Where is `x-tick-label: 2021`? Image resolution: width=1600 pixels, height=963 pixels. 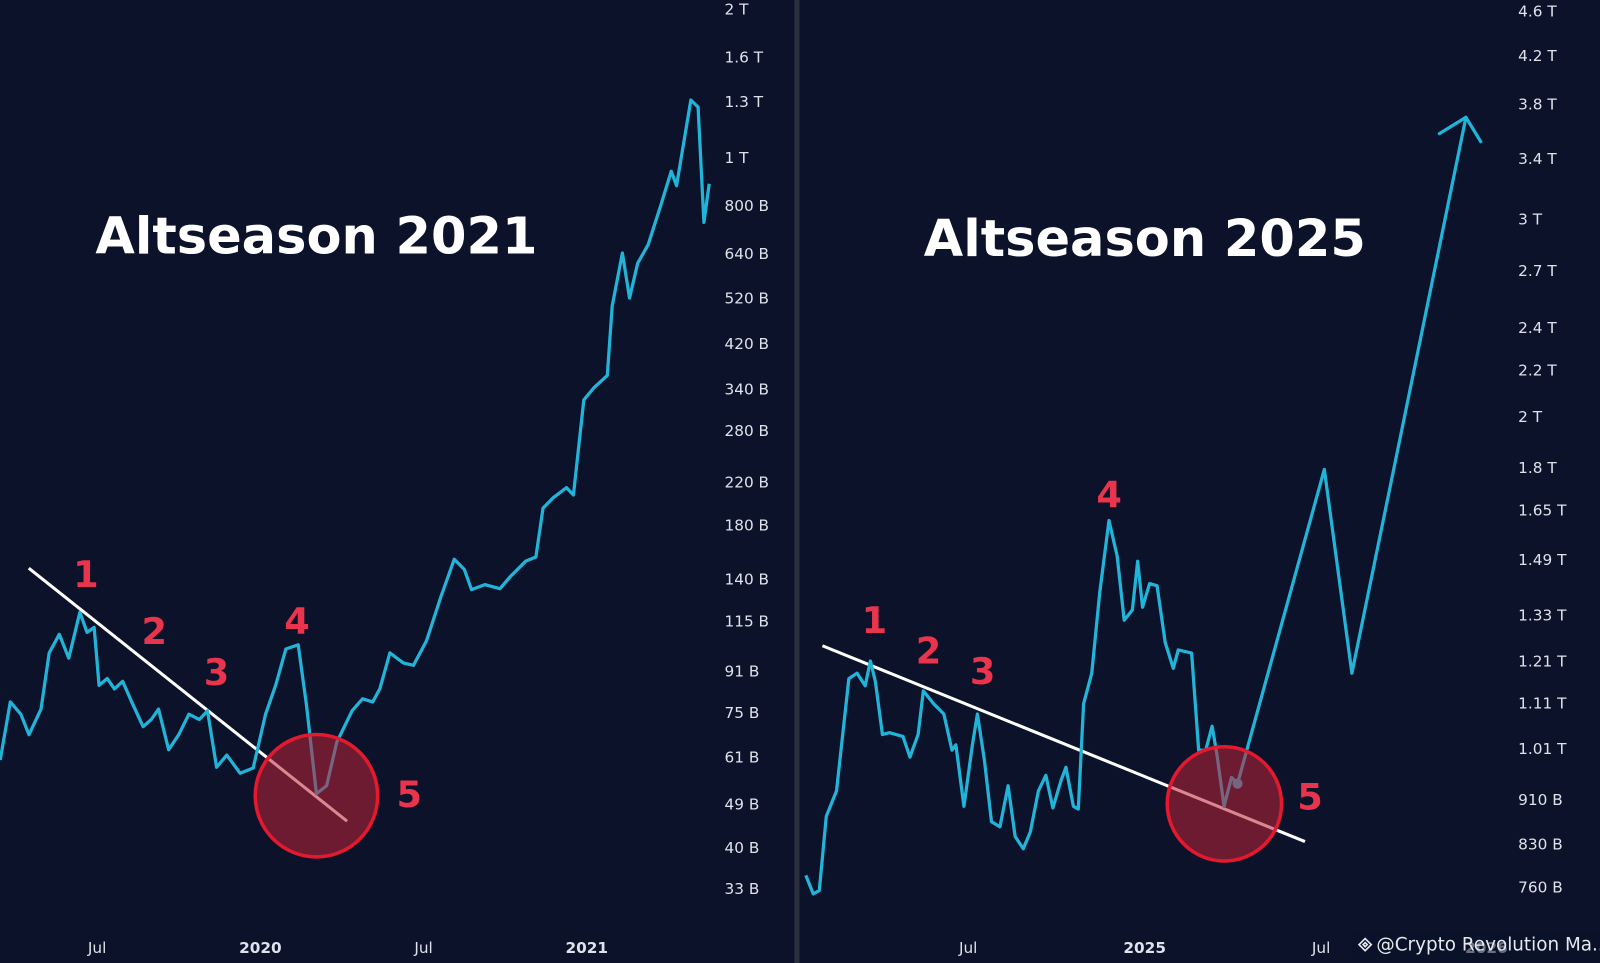 x-tick-label: 2021 is located at coordinates (586, 948).